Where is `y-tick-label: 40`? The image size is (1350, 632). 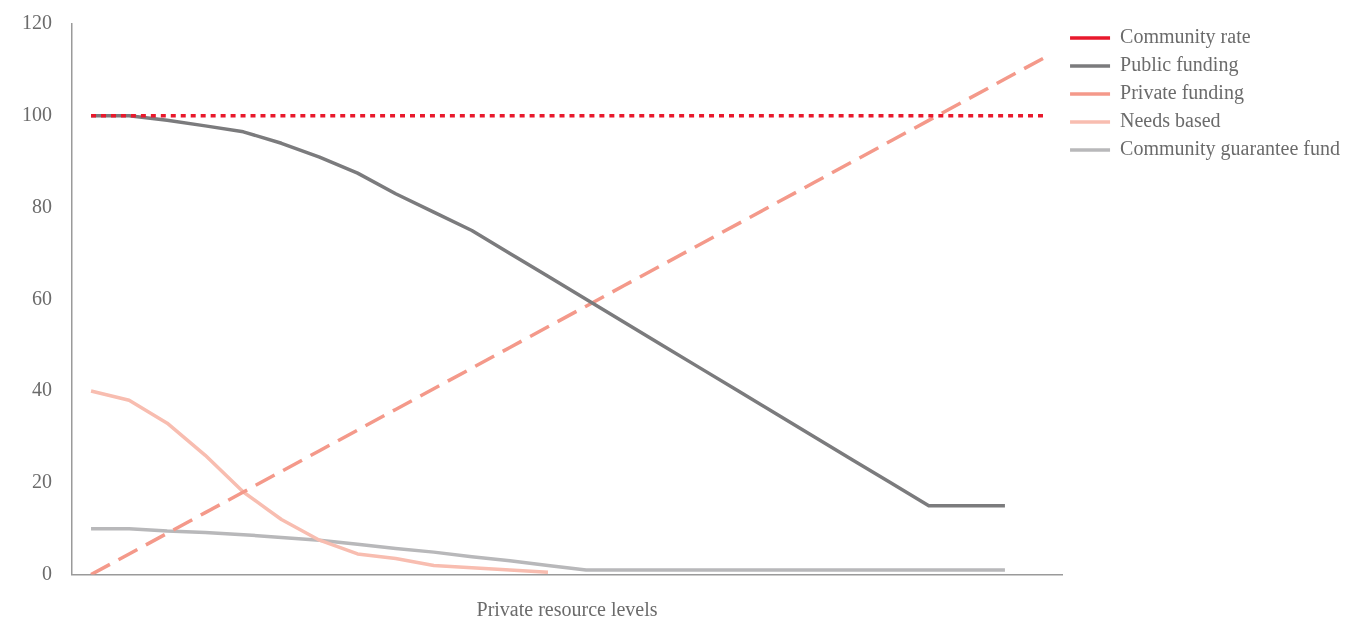 y-tick-label: 40 is located at coordinates (42, 389).